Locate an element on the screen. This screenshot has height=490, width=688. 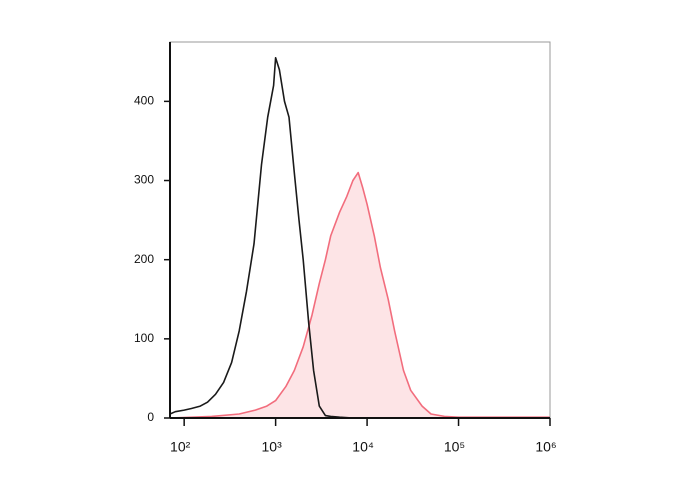
x-tick-label: 10² is located at coordinates (180, 447).